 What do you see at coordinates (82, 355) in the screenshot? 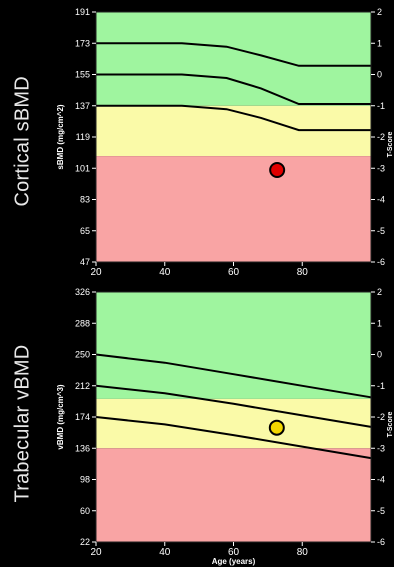
I see `y-tick-label: 250` at bounding box center [82, 355].